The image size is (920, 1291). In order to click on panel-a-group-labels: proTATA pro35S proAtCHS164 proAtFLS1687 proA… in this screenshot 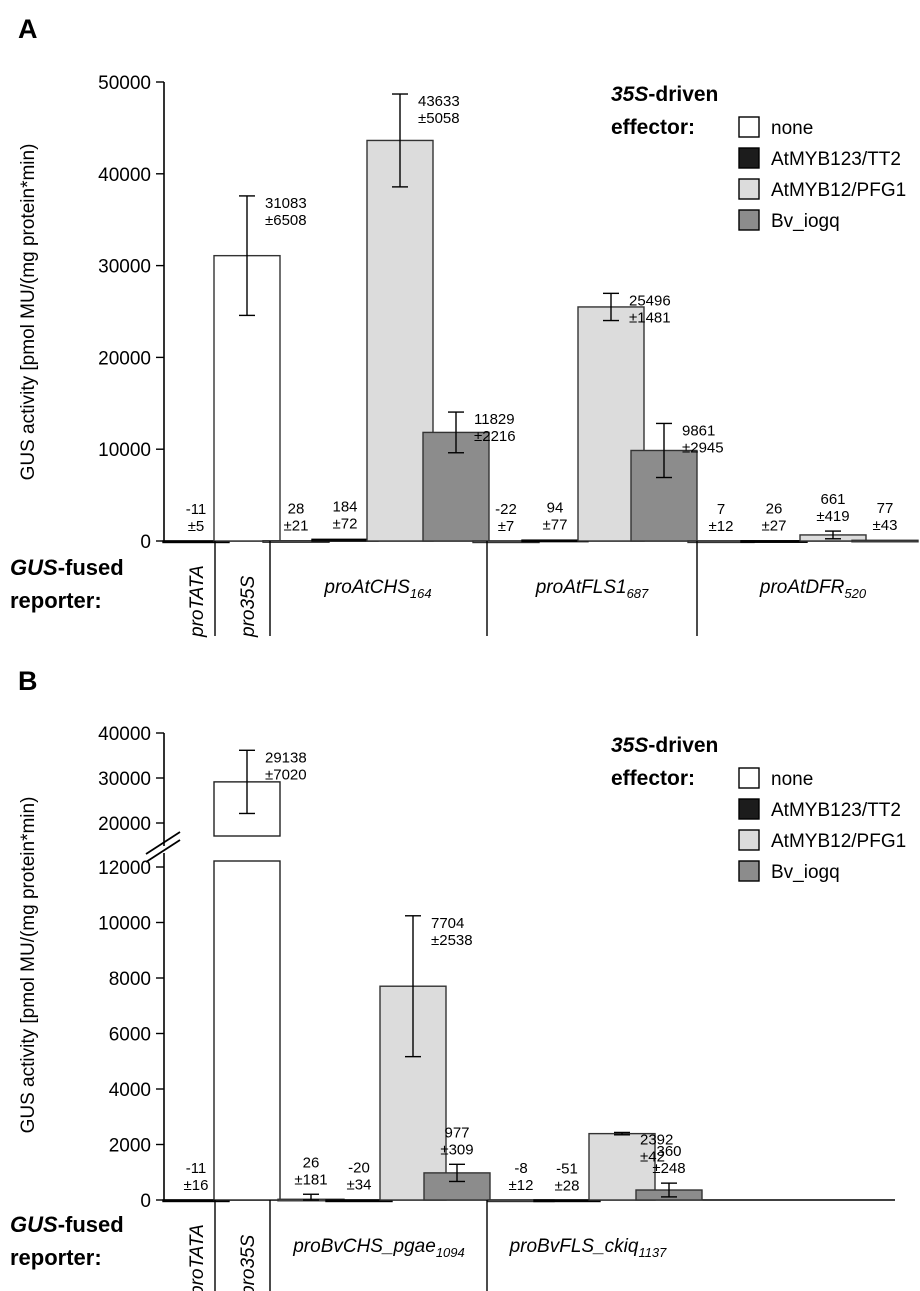, I will do `click(527, 589)`.